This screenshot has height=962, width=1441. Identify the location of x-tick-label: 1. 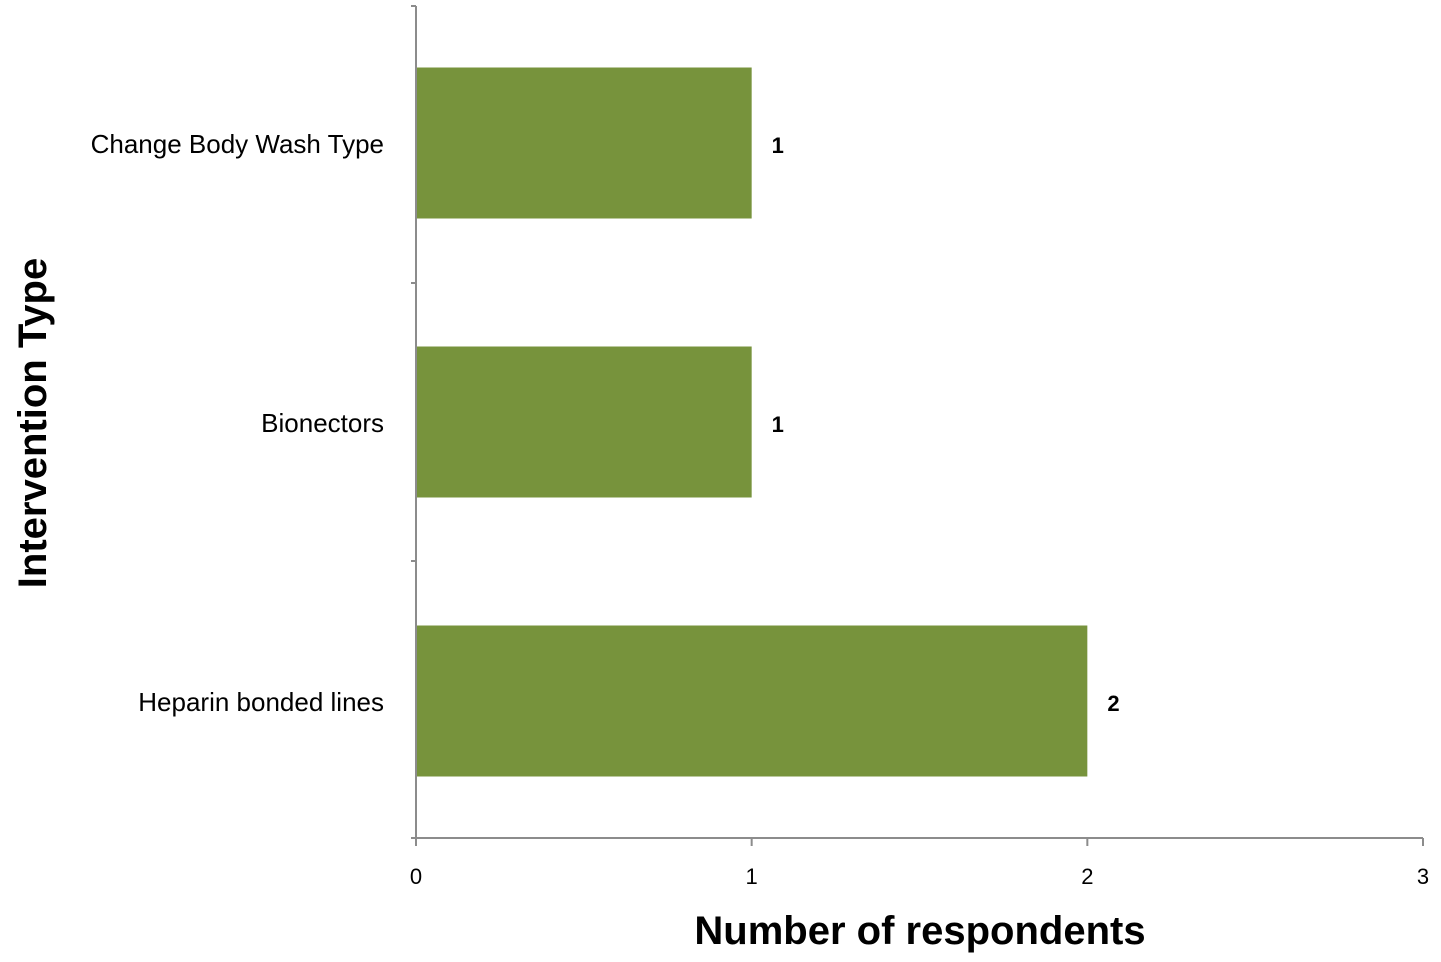
(752, 876).